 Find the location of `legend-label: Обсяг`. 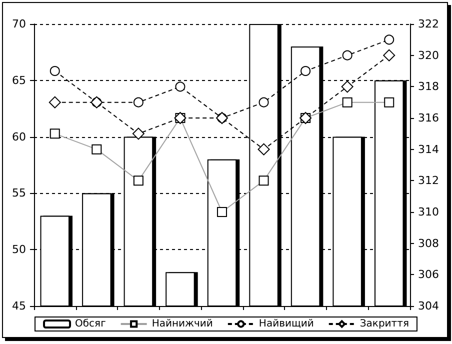

legend-label: Обсяг is located at coordinates (90, 324).